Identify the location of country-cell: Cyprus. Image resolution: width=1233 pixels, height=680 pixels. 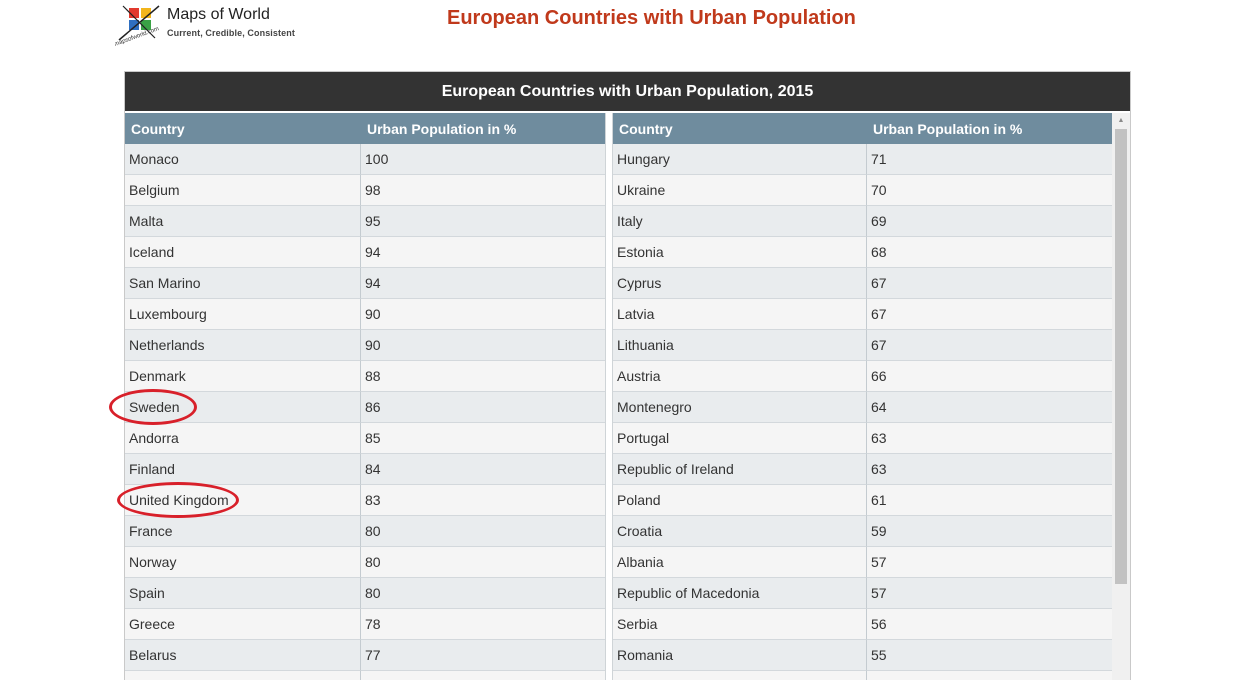
(740, 283).